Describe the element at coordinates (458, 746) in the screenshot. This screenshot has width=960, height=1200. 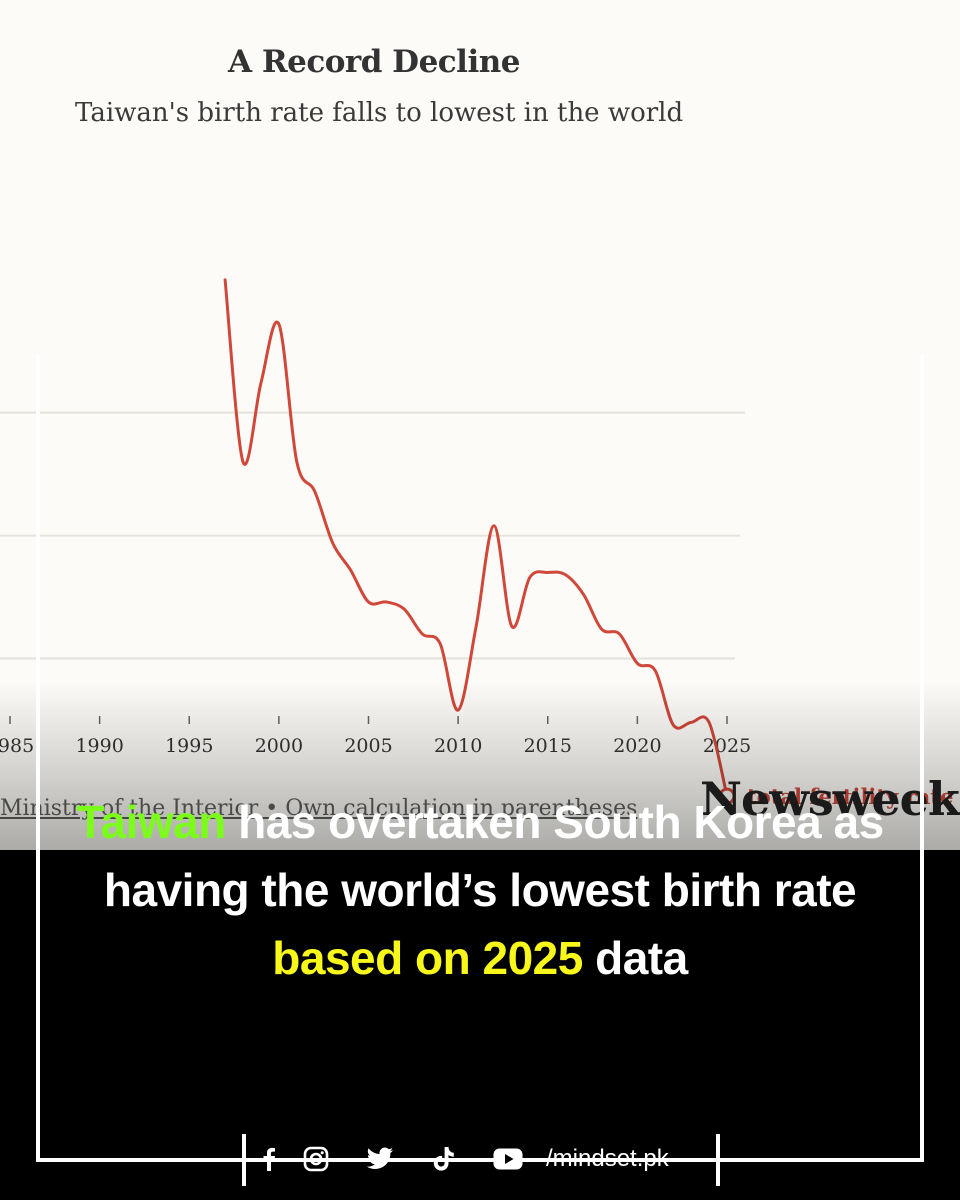
I see `x-tick-label: 2010` at that location.